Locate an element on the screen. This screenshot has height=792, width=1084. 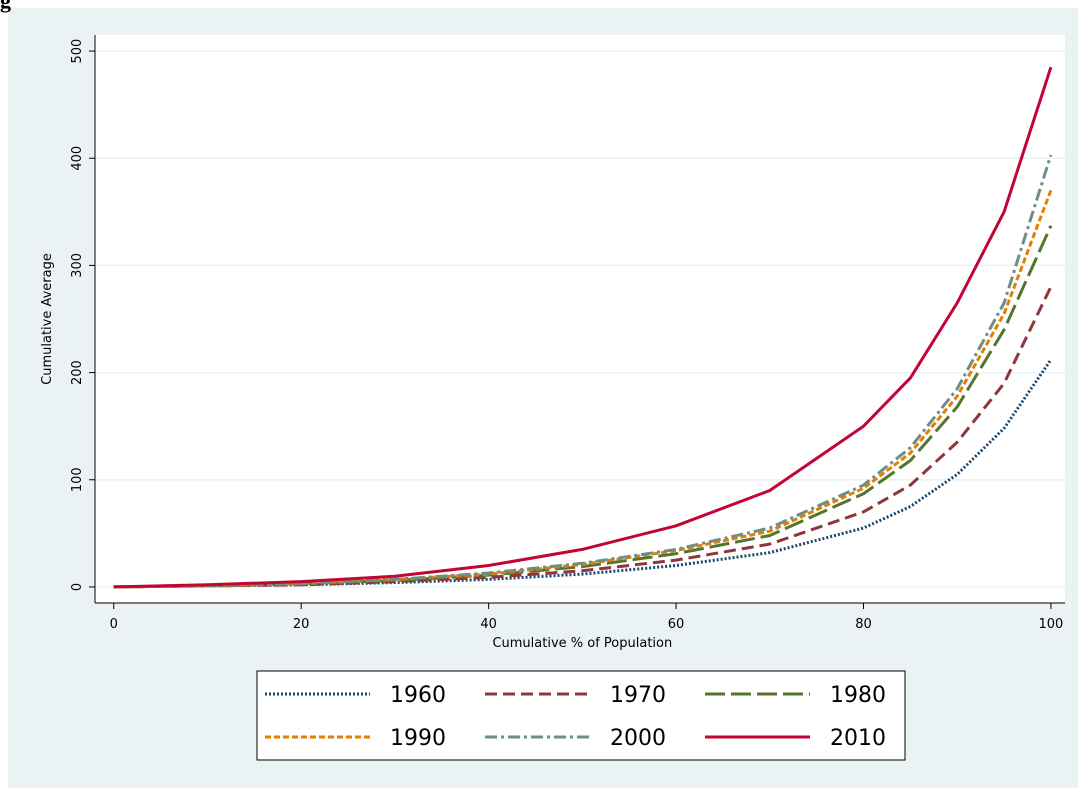
y-axis-label: Cumulative Average is located at coordinates (47, 319).